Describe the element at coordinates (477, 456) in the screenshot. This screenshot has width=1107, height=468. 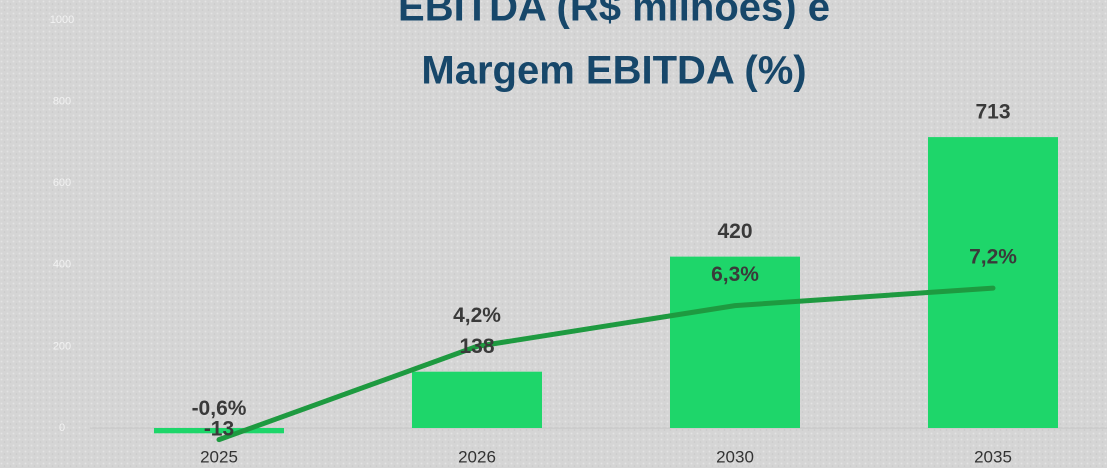
I see `x-tick-label: 2026` at that location.